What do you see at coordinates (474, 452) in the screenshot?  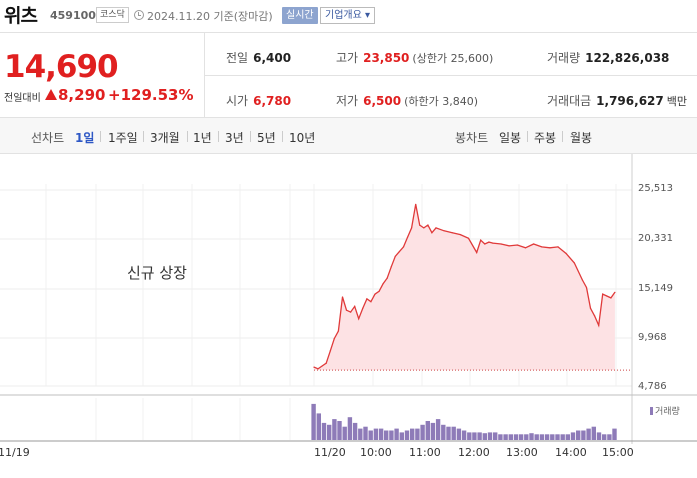 I see `x-tick-label: 12:00` at bounding box center [474, 452].